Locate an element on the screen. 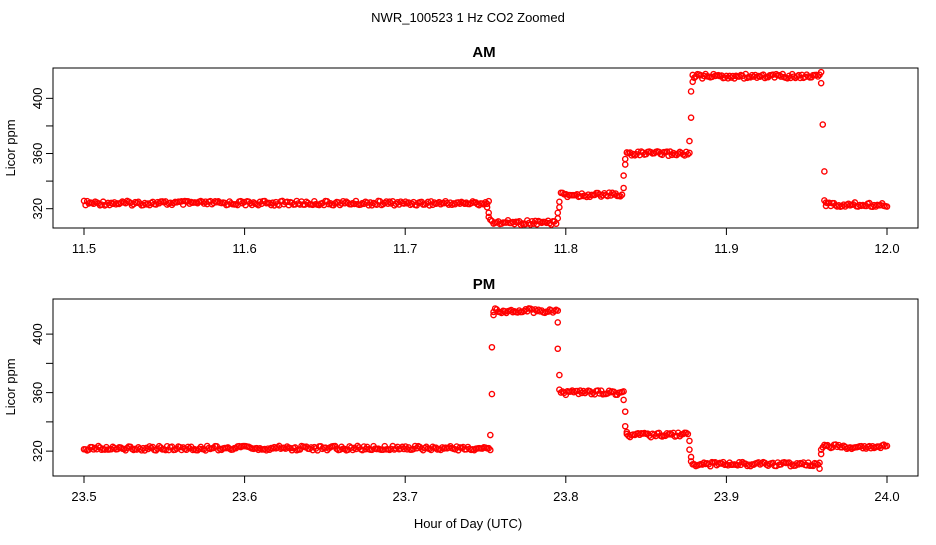 This screenshot has height=545, width=936. x-tick-label-am-11.8: 11.8 is located at coordinates (566, 248).